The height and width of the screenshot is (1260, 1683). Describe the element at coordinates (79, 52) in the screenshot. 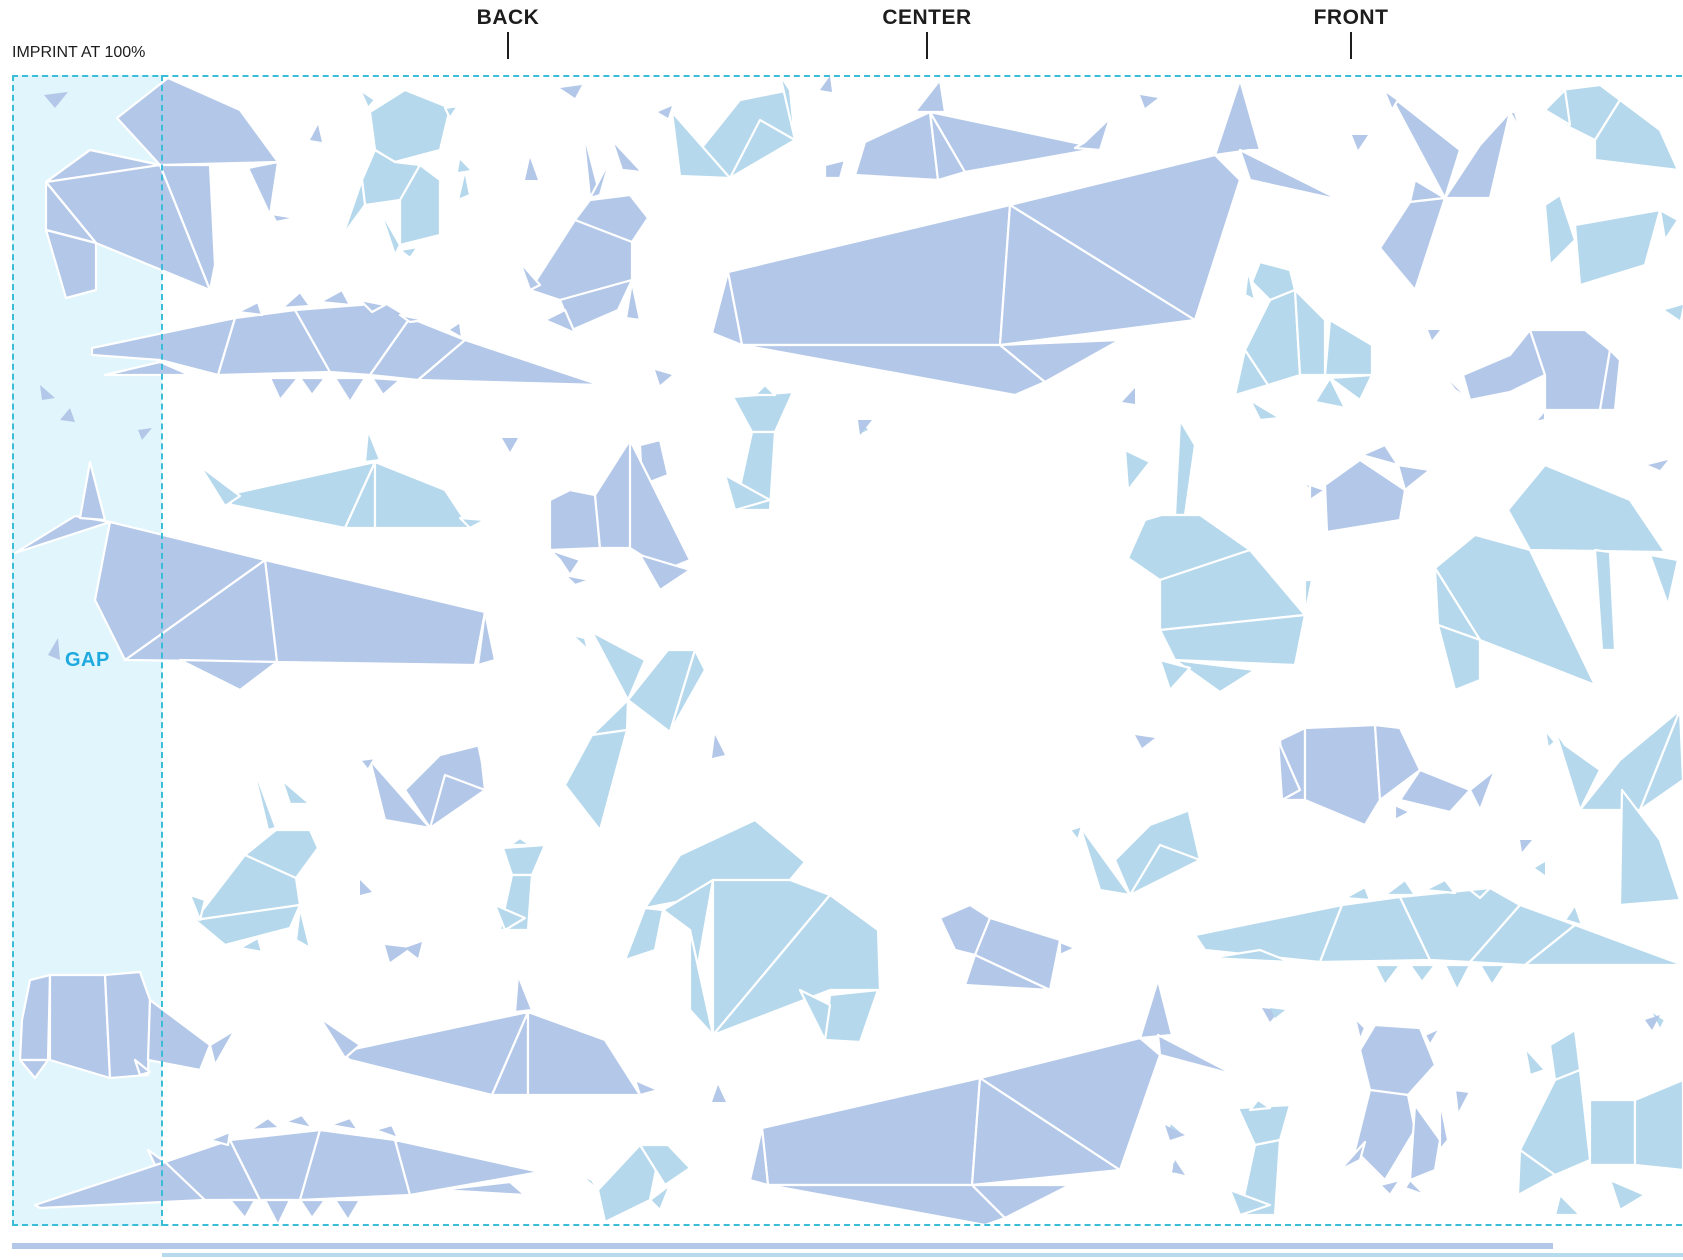

I see `imprint-scale-label: IMPRINT AT 100%` at that location.